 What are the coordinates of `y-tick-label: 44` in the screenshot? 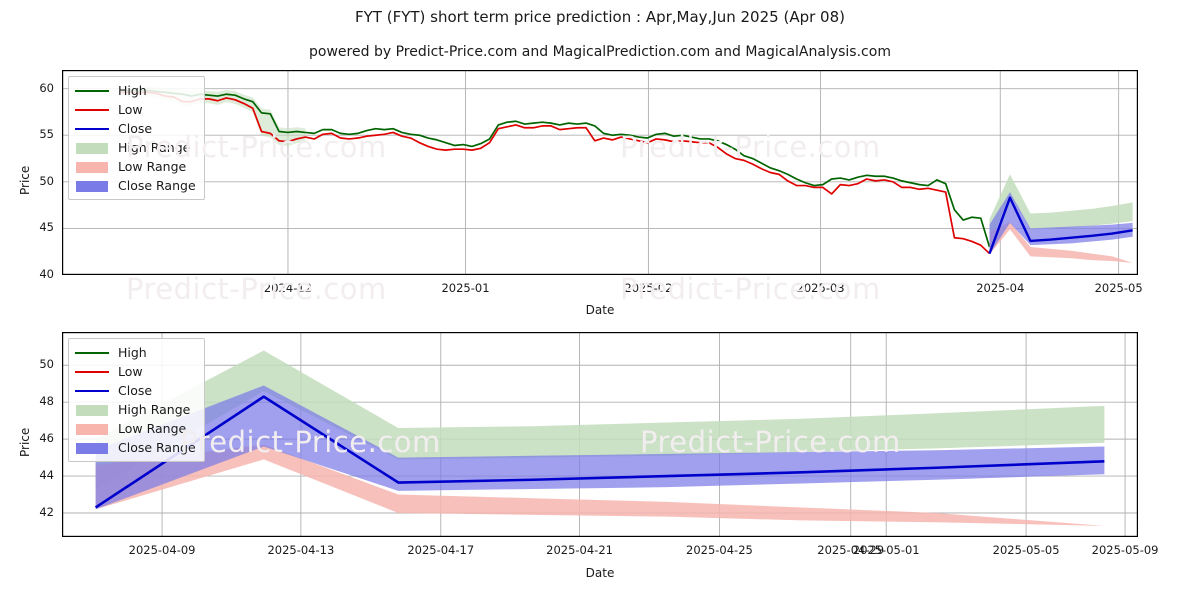 It's located at (46, 475).